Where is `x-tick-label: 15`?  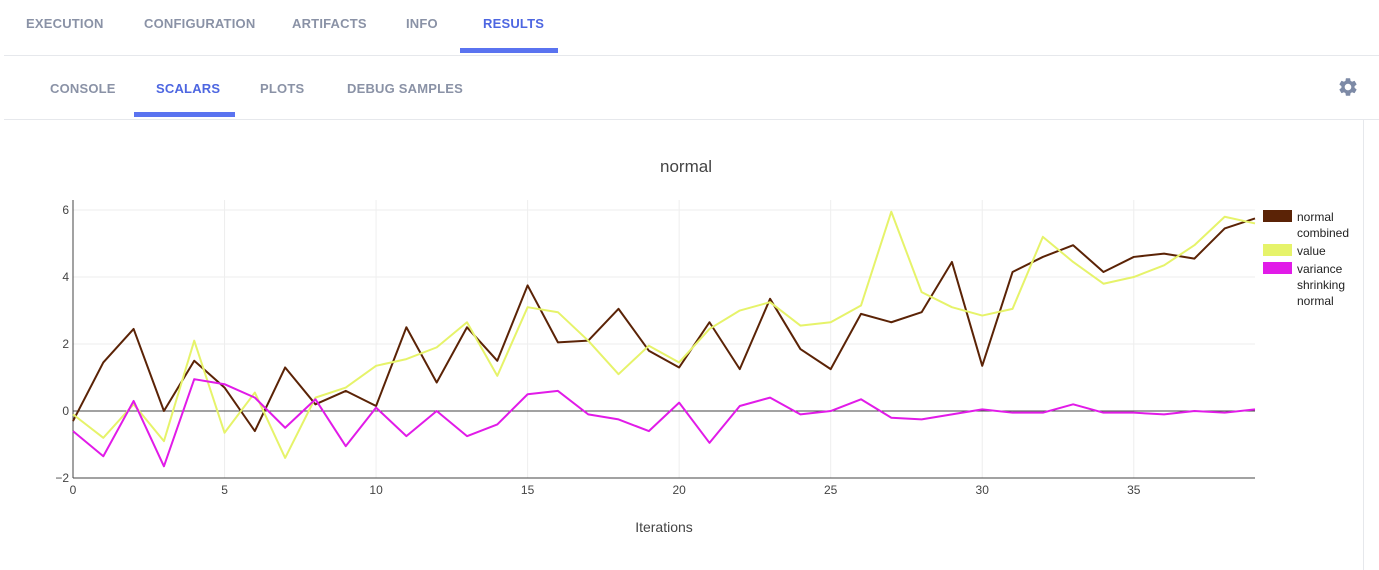 x-tick-label: 15 is located at coordinates (528, 490).